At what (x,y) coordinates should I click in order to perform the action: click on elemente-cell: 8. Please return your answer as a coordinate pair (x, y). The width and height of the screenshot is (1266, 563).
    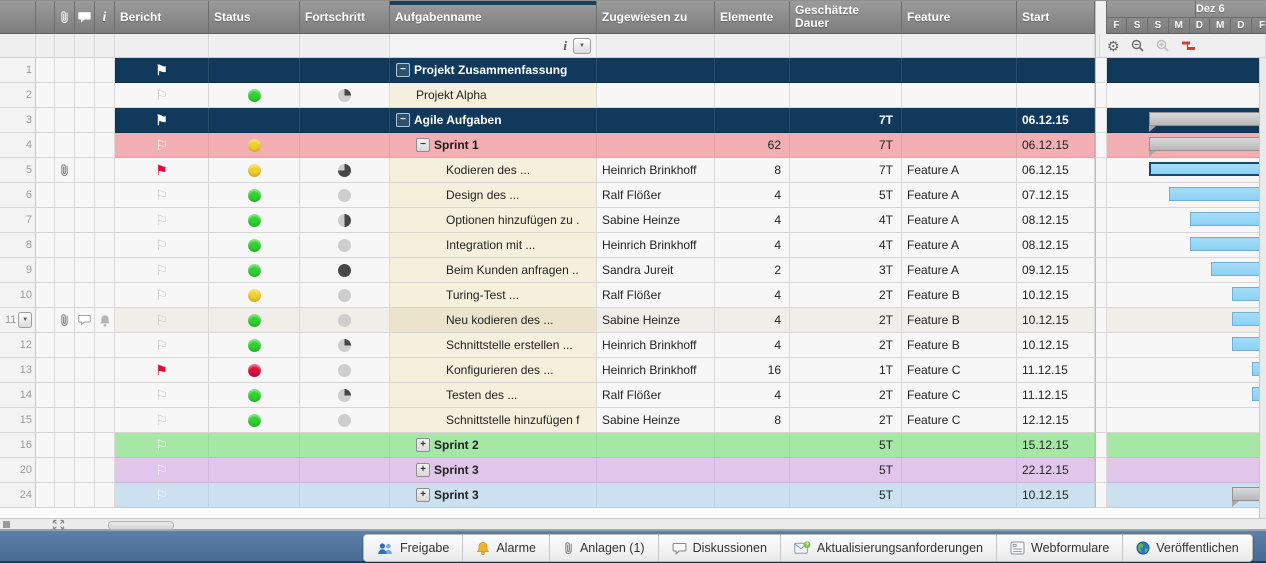
    Looking at the image, I should click on (752, 170).